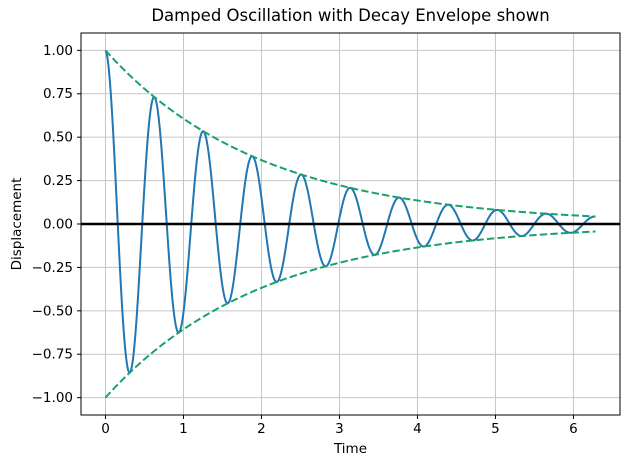 This screenshot has width=630, height=470. Describe the element at coordinates (183, 429) in the screenshot. I see `x-tick-label: 1` at that location.